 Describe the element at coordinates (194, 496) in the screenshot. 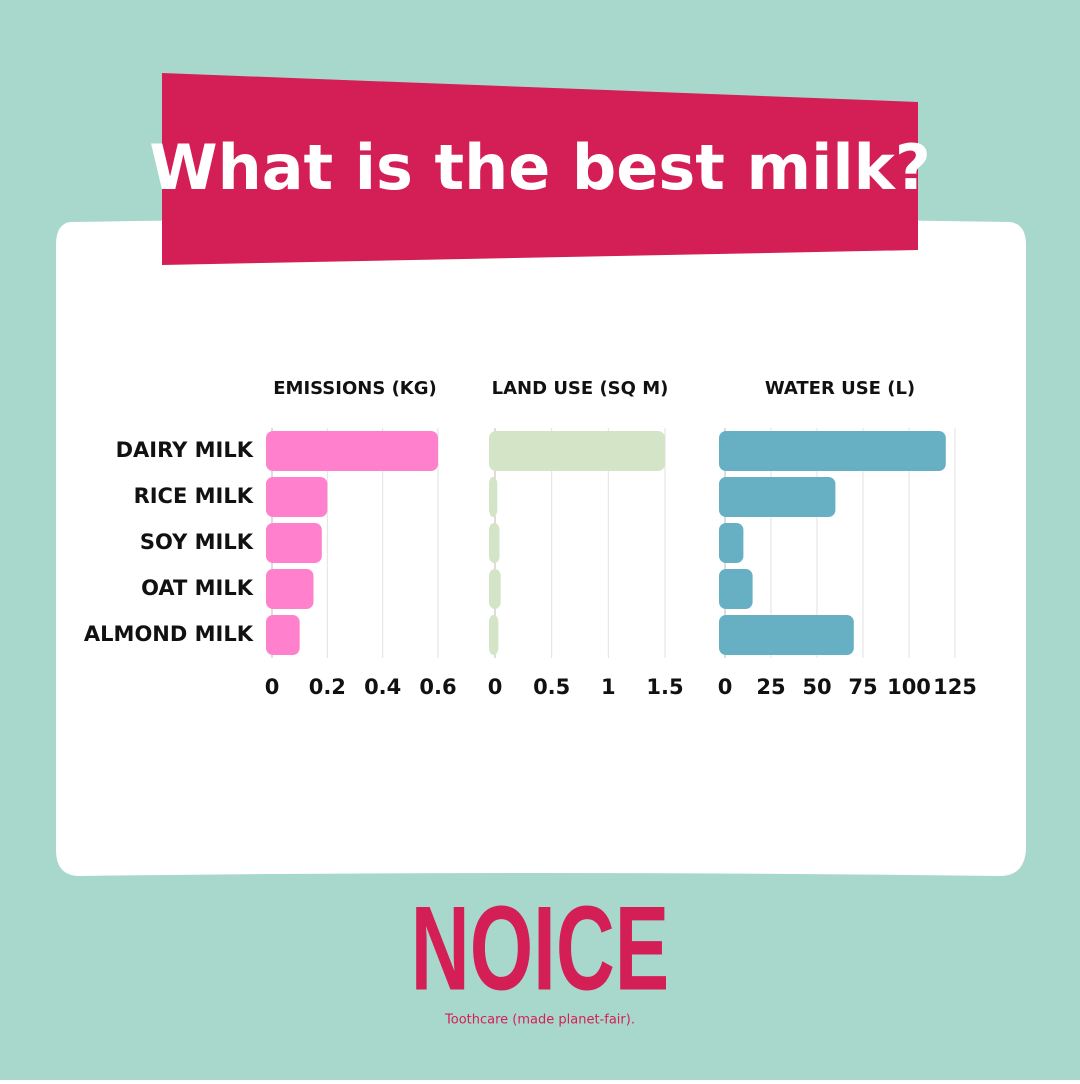

I see `category-label: RICE MILK` at that location.